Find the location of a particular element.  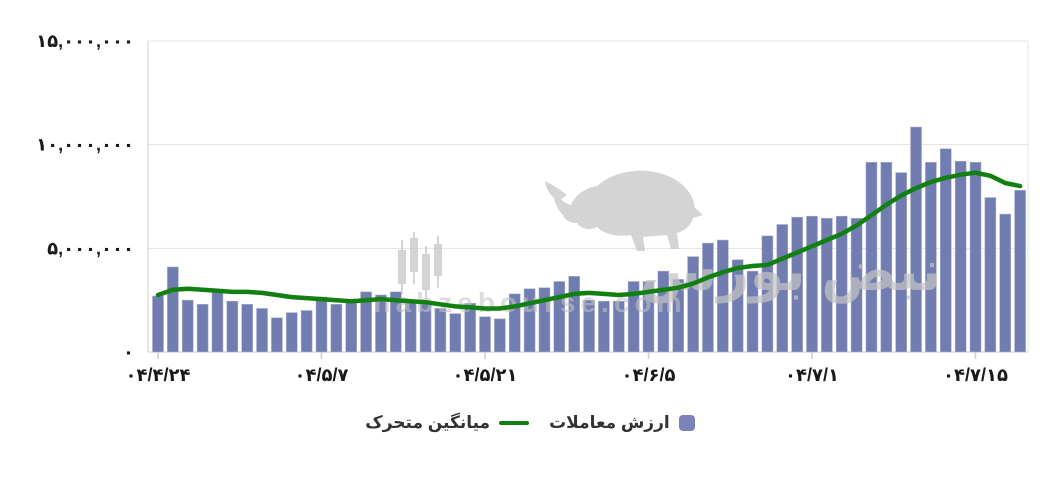

y-axis-labels: ۱۵,۰۰۰,۰۰۰ ۱۰,۰۰۰,۰۰۰ ۵,۰۰۰,۰۰۰ ۰ is located at coordinates (85, 196).